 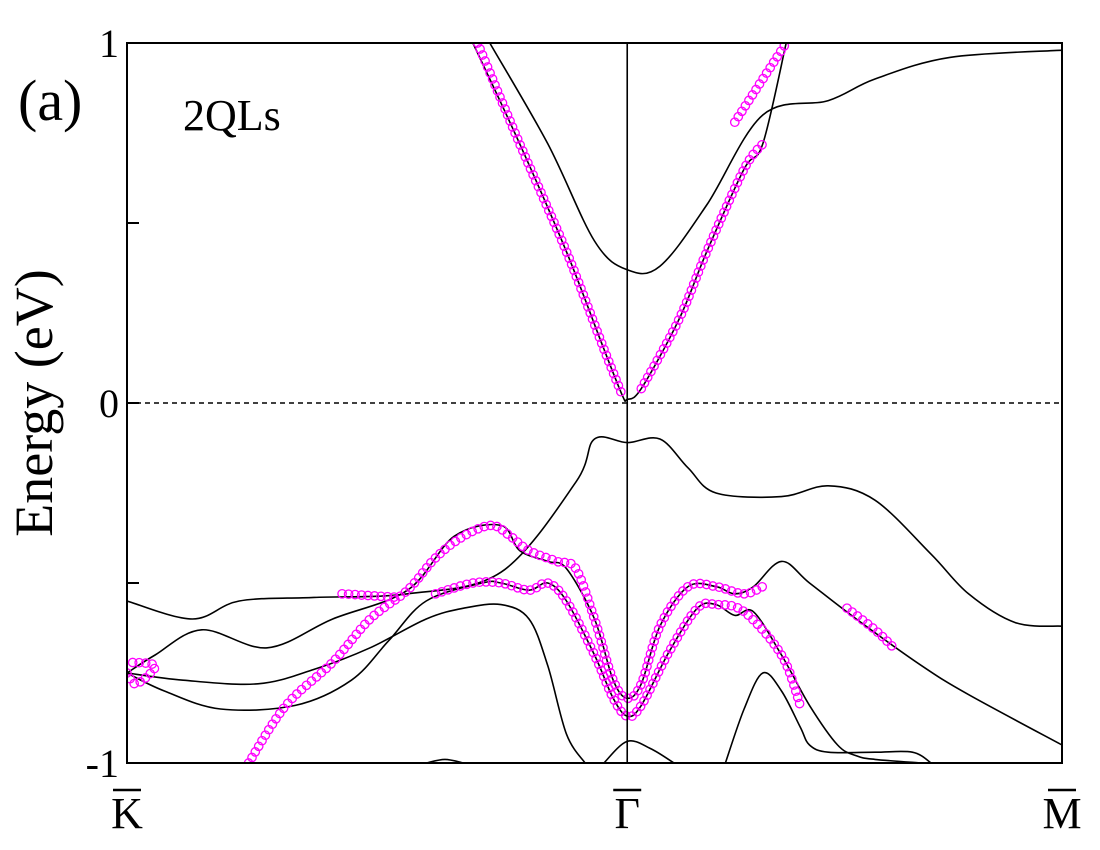 What do you see at coordinates (232, 115) in the screenshot?
I see `annotation-layers: 2QLs` at bounding box center [232, 115].